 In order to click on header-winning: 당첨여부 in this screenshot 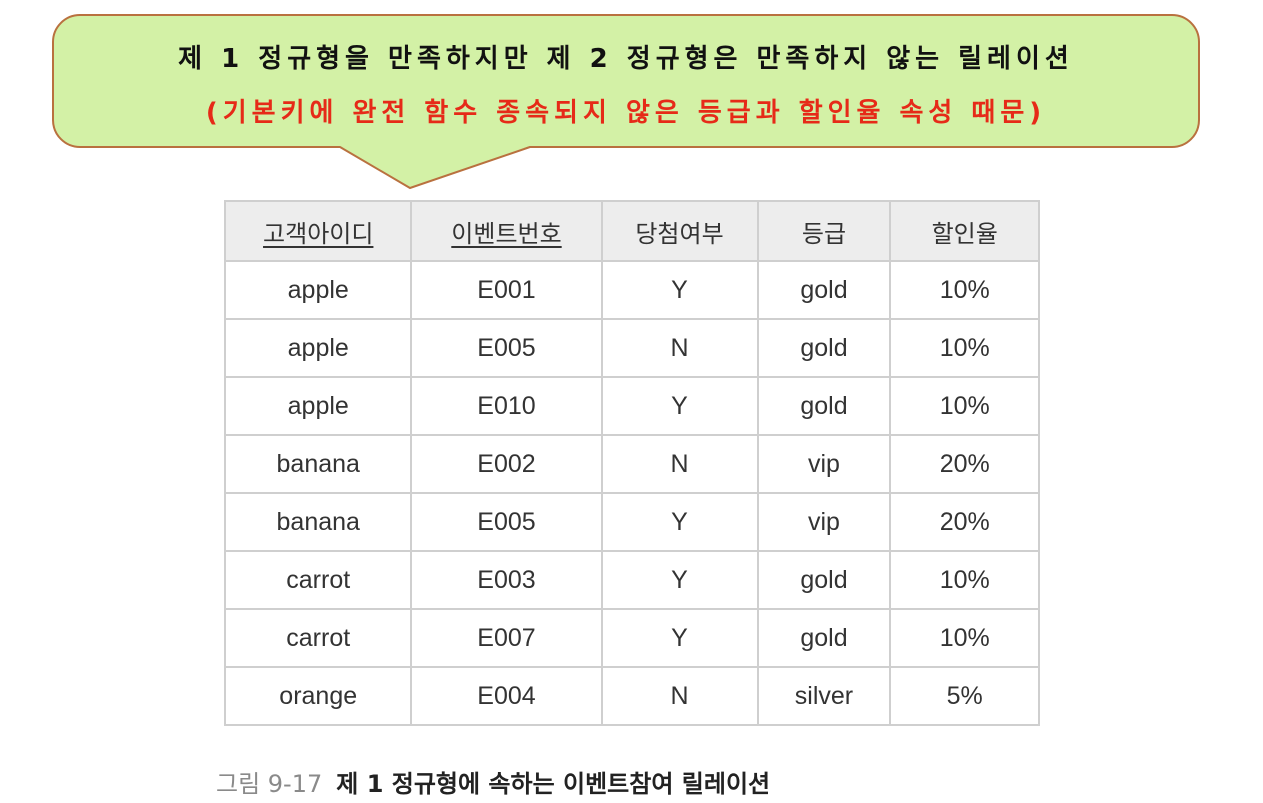, I will do `click(679, 231)`.